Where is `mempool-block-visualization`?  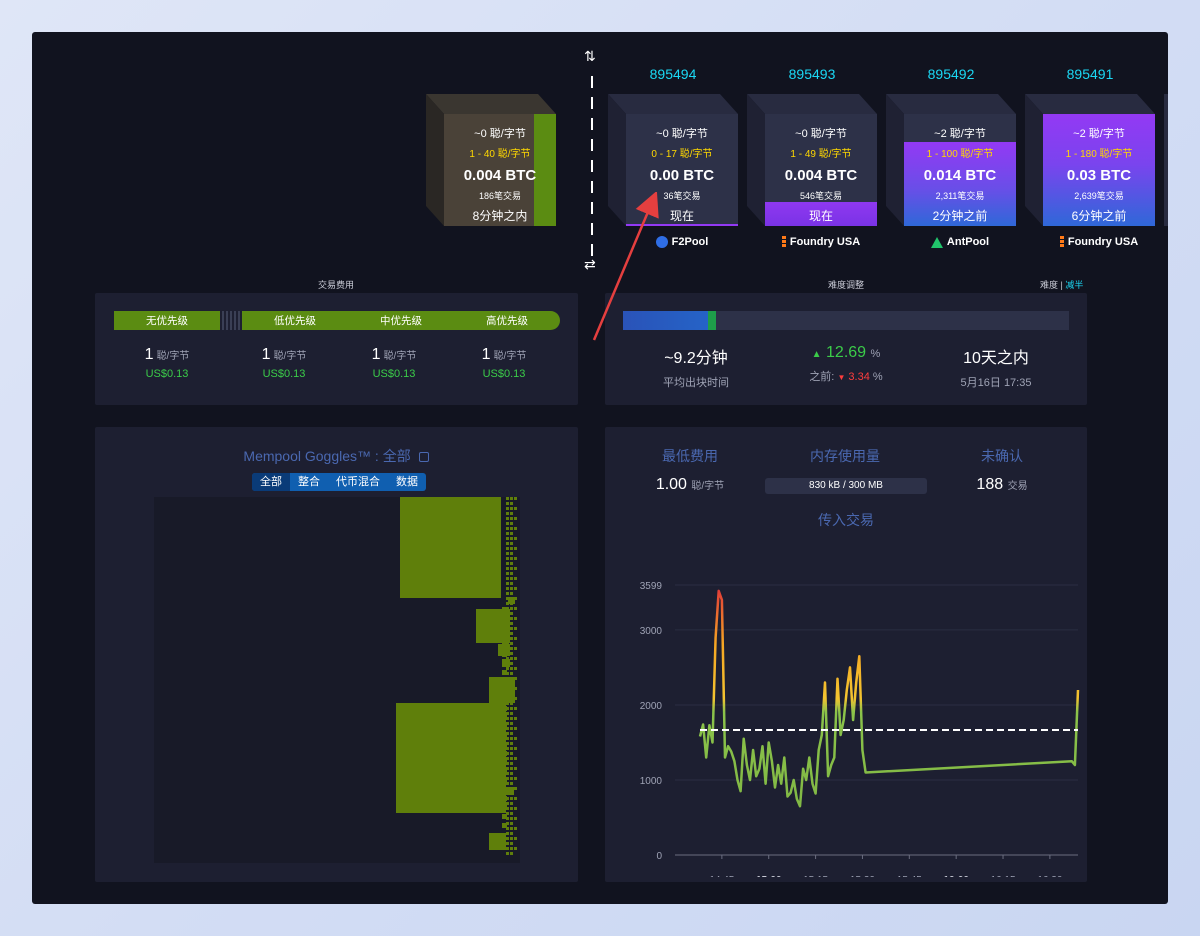 mempool-block-visualization is located at coordinates (337, 680).